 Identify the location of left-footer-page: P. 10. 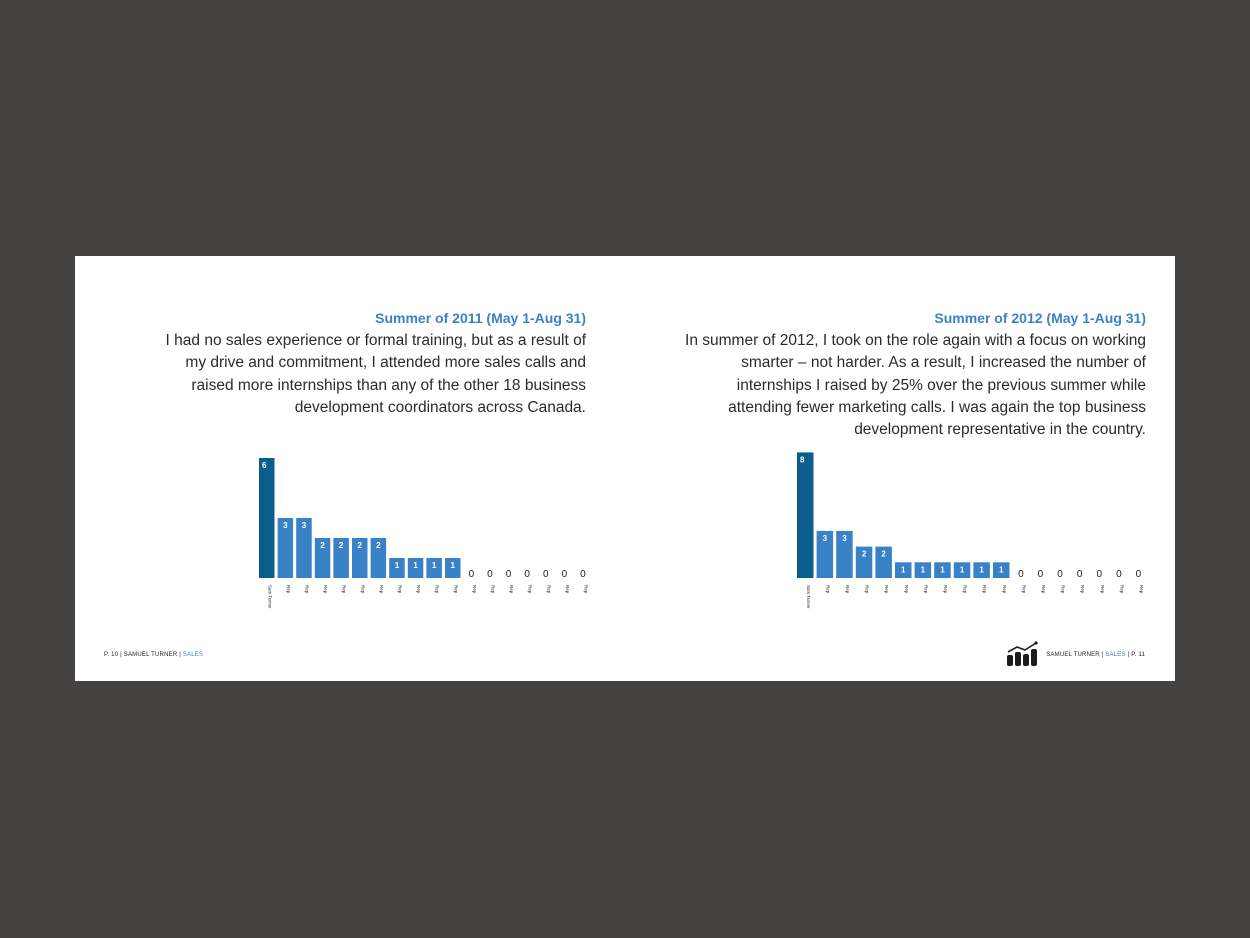
(111, 655).